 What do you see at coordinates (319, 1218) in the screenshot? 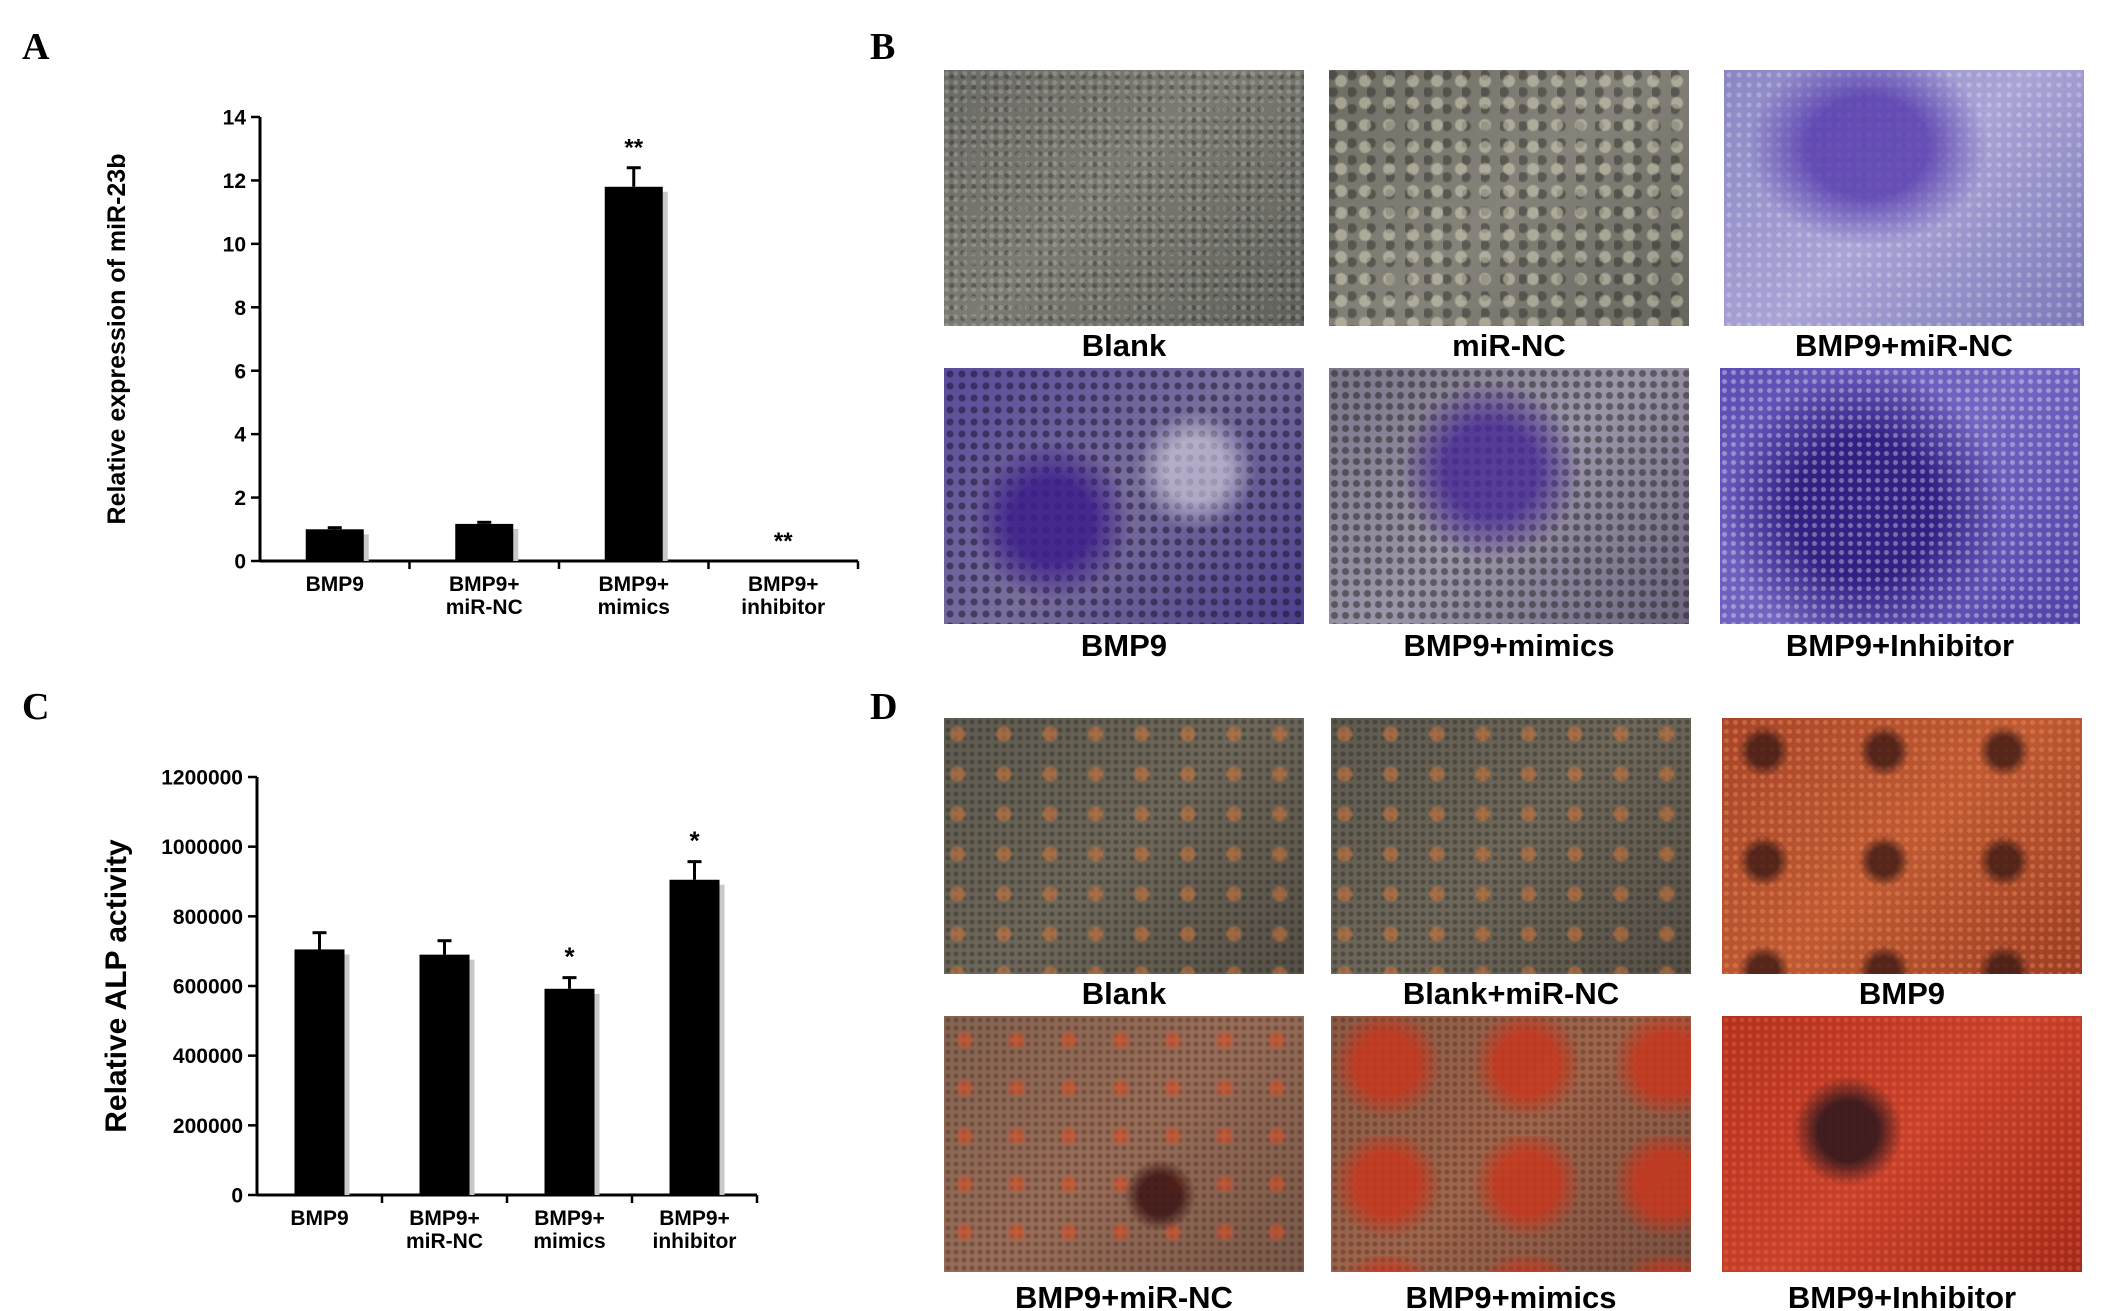
I see `chart-c-category-label: BMP9` at bounding box center [319, 1218].